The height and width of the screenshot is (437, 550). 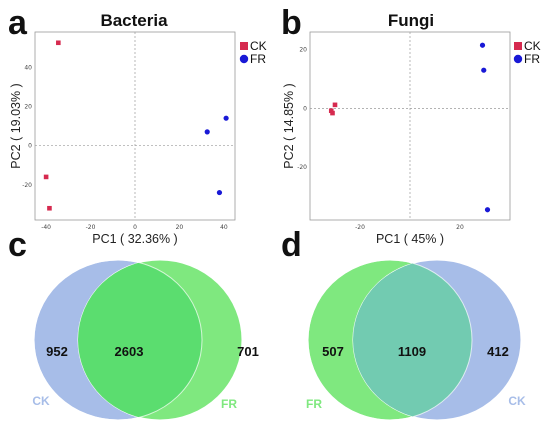 I want to click on x-axis-label: PC1 ( 32.36% ), so click(x=134, y=239).